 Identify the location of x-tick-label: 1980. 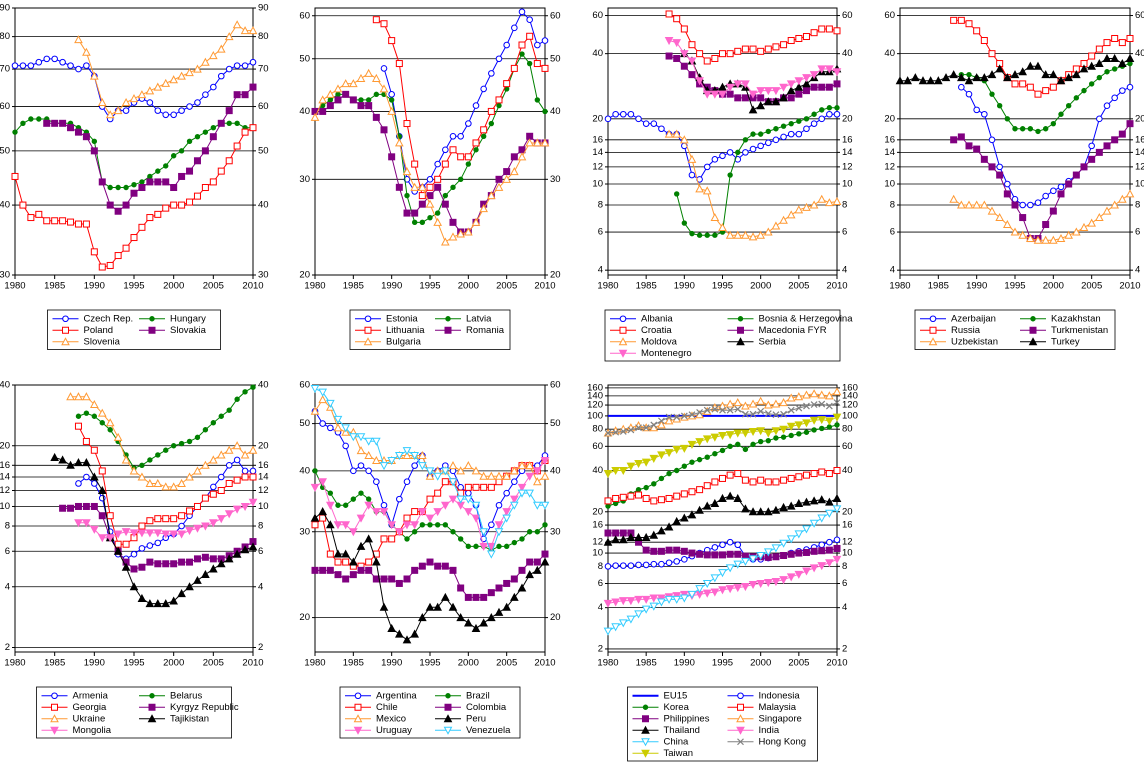
(14, 286).